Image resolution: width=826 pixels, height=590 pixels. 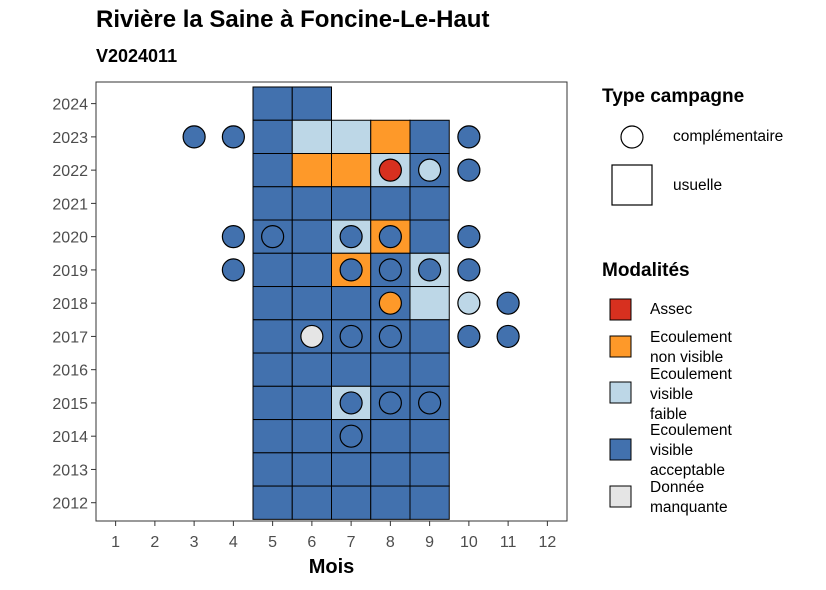 I want to click on x-tick-label-10: 10, so click(x=469, y=542).